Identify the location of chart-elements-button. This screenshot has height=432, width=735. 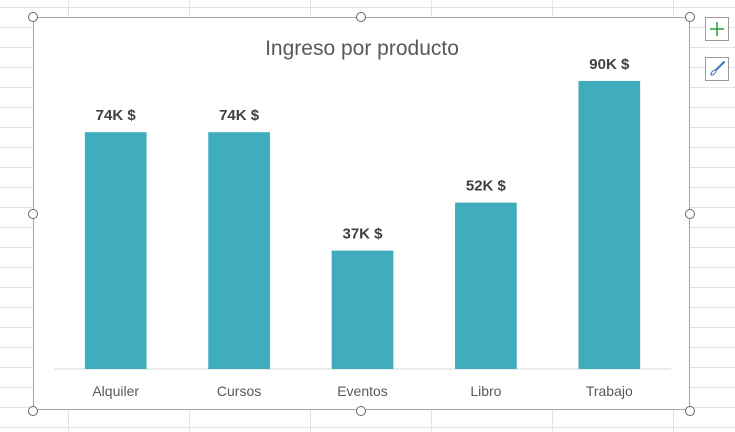
(717, 29).